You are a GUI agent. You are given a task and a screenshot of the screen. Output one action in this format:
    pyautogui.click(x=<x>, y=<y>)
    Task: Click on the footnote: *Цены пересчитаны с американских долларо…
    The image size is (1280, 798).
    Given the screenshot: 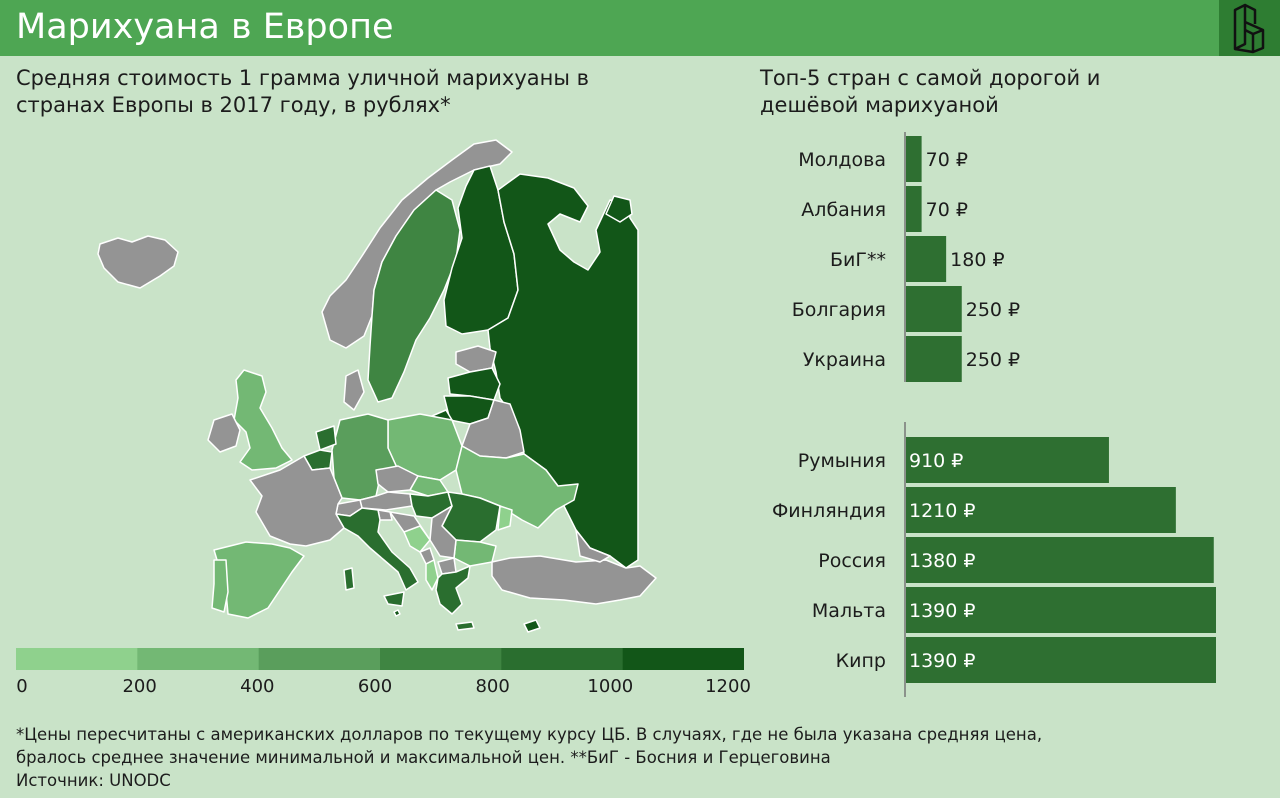 What is the action you would take?
    pyautogui.click(x=641, y=757)
    